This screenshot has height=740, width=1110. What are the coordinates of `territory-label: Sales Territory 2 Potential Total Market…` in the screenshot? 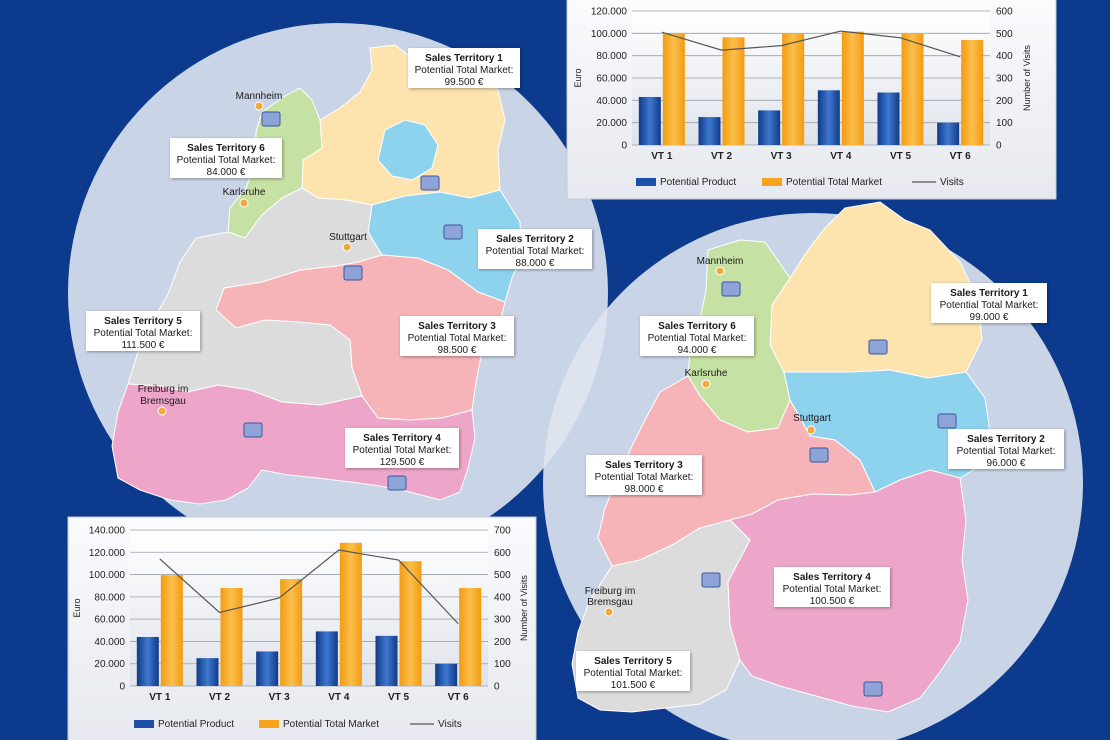 It's located at (535, 249).